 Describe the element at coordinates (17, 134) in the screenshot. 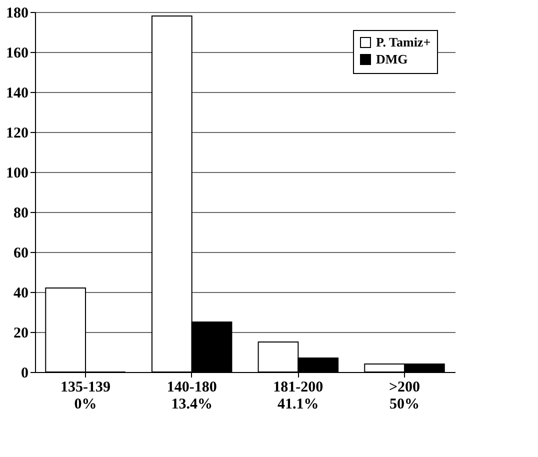

I see `y-tick-label: 120` at that location.